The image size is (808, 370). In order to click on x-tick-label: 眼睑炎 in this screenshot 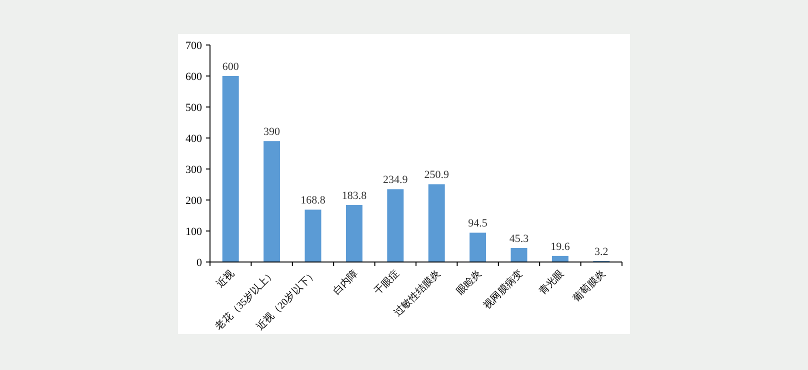, I will do `click(469, 283)`.